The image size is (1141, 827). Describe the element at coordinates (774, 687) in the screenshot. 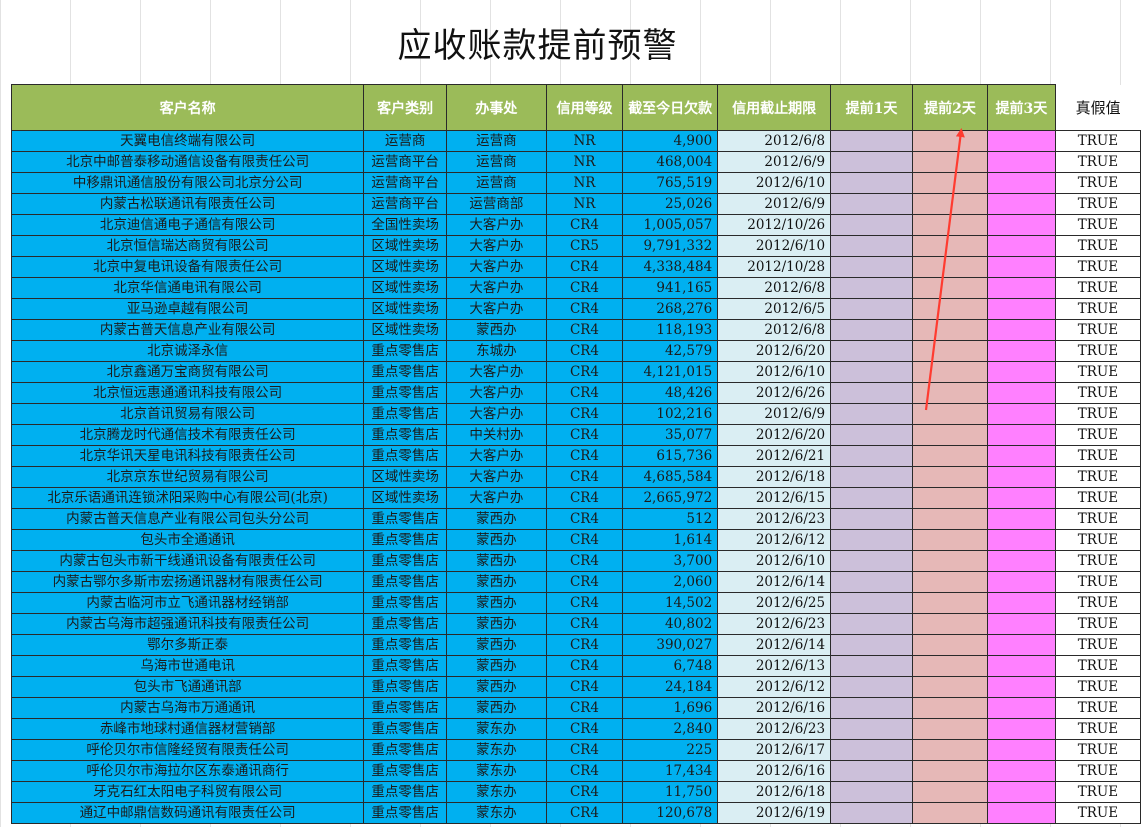

I see `credit-deadline-cell: 2012/6/12` at that location.